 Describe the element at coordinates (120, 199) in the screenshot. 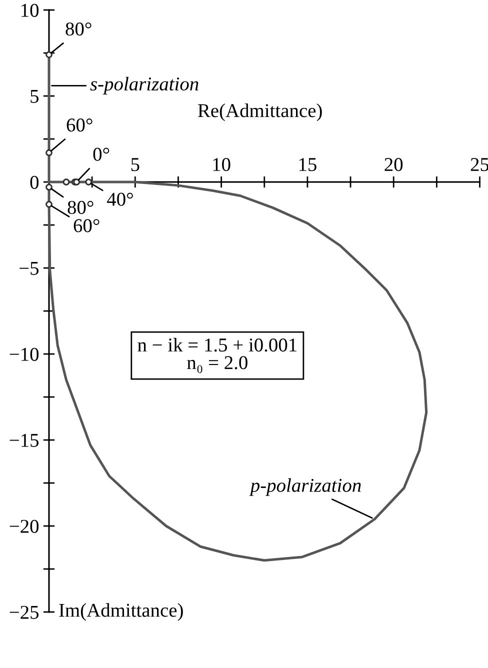

I see `annotation: 40°` at that location.